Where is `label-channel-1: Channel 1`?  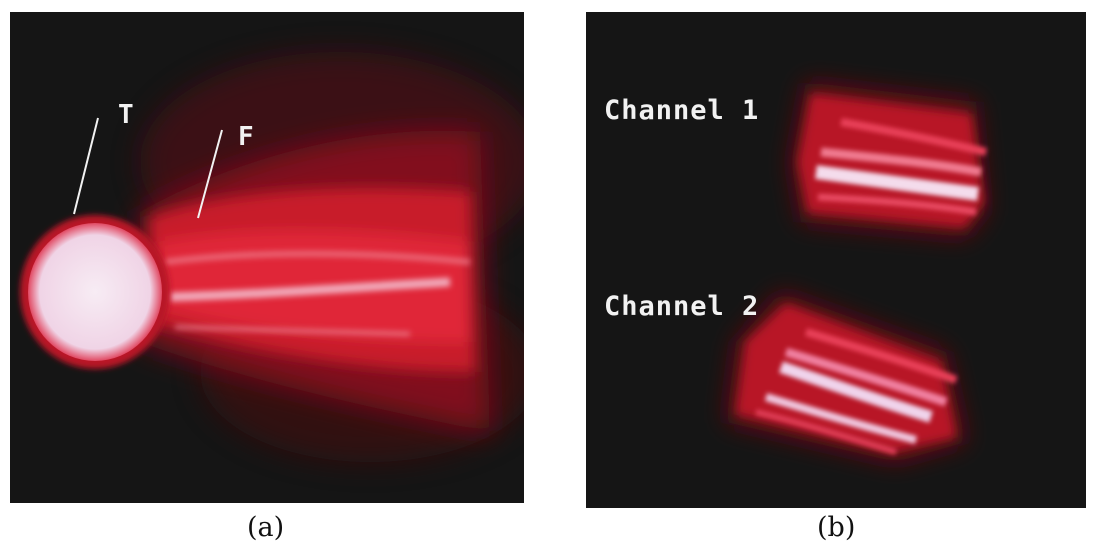 label-channel-1: Channel 1 is located at coordinates (682, 110).